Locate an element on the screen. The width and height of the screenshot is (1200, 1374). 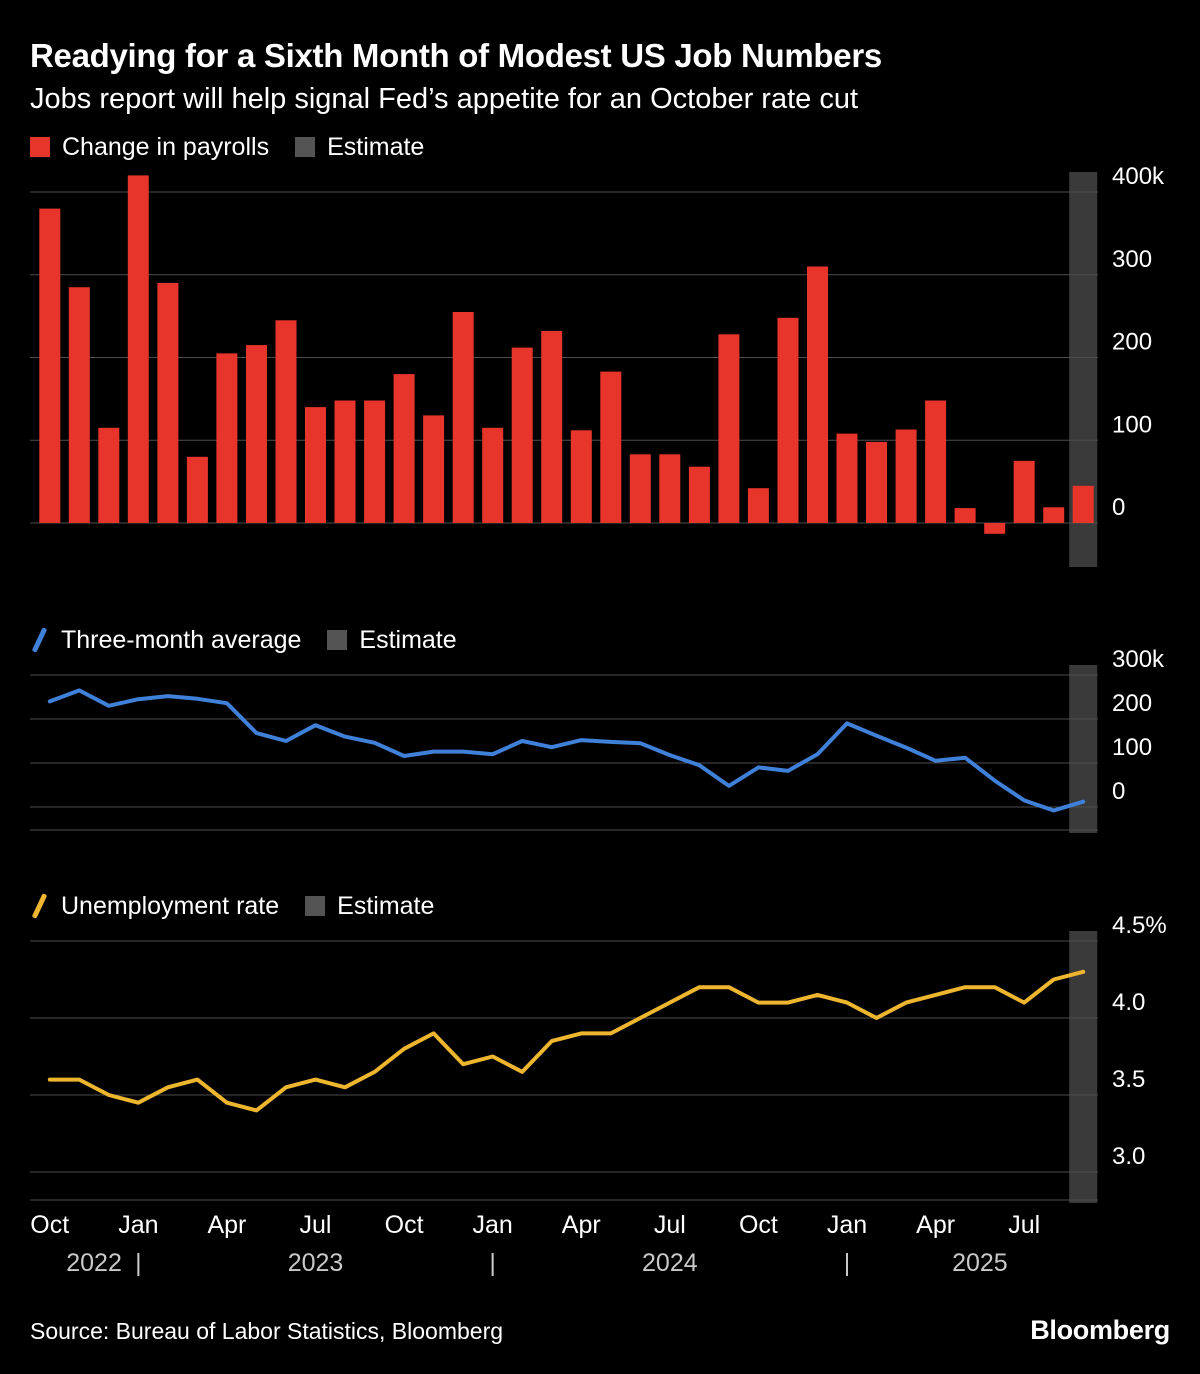
payrolls-legend: Change in payrolls Estimate is located at coordinates (600, 147).